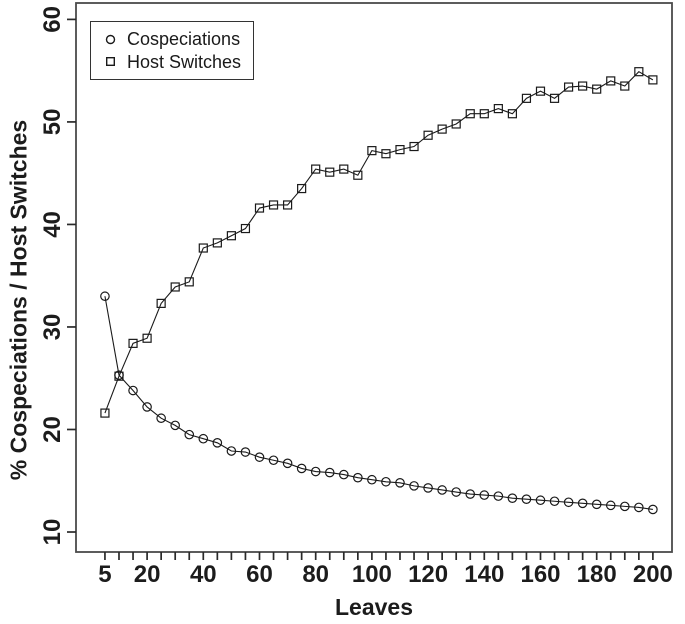 Image resolution: width=685 pixels, height=624 pixels. Describe the element at coordinates (653, 574) in the screenshot. I see `x-tick-label: 200` at that location.